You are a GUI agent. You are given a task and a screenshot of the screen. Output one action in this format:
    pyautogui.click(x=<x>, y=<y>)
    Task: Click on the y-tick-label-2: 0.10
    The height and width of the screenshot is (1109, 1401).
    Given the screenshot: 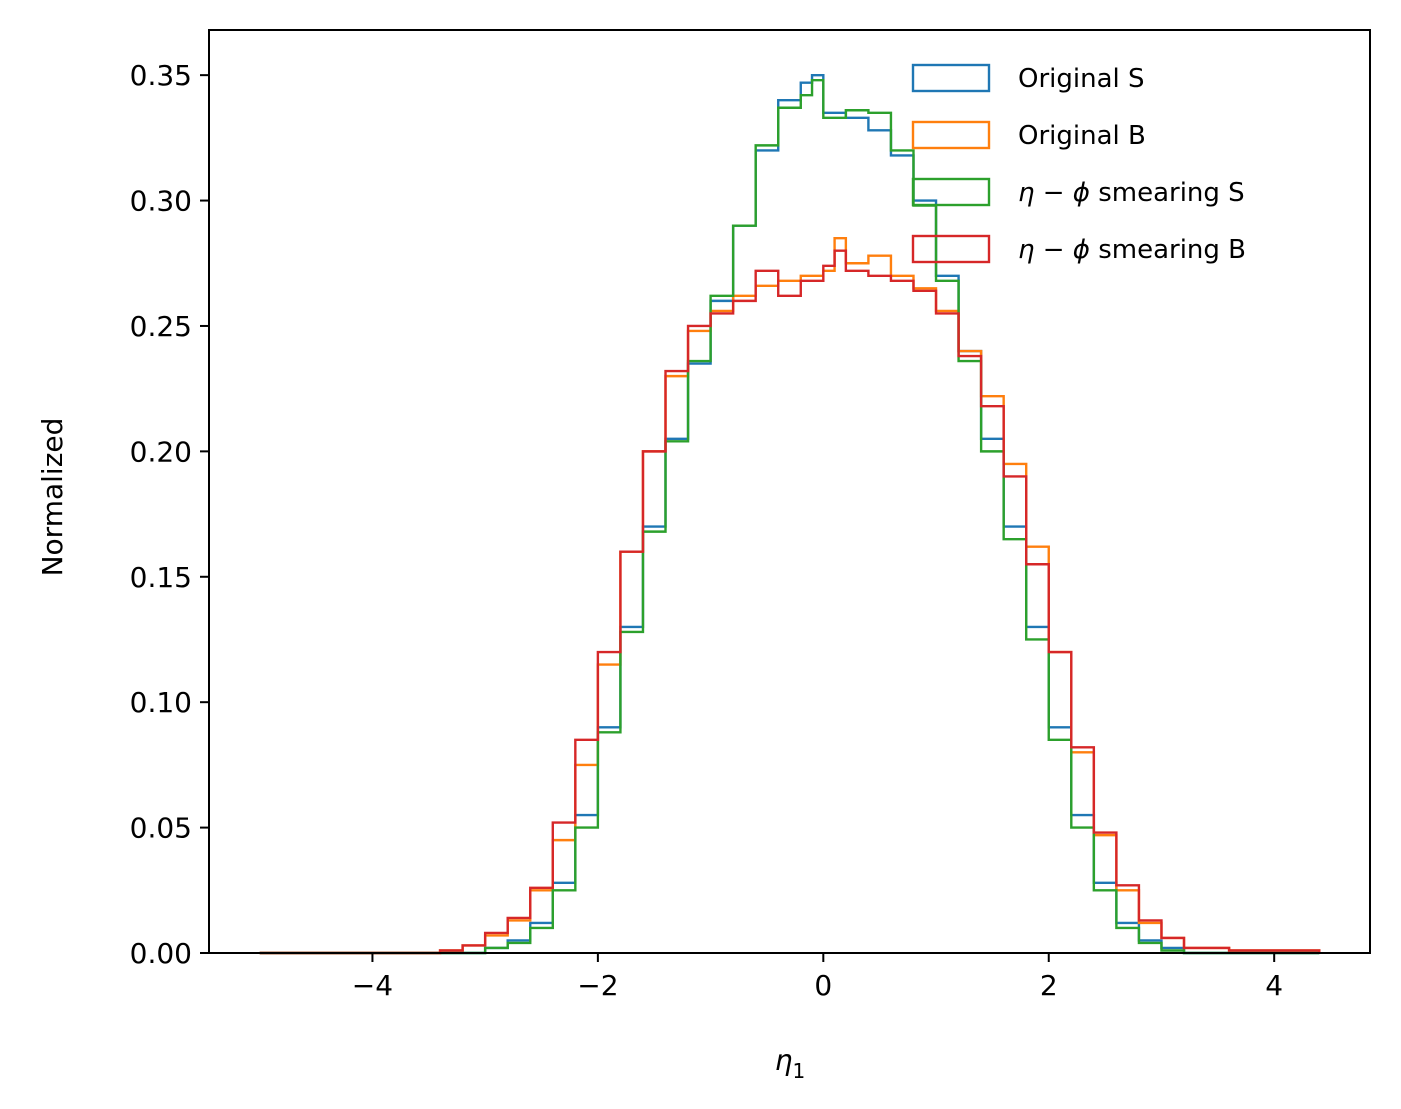 What is the action you would take?
    pyautogui.click(x=161, y=702)
    